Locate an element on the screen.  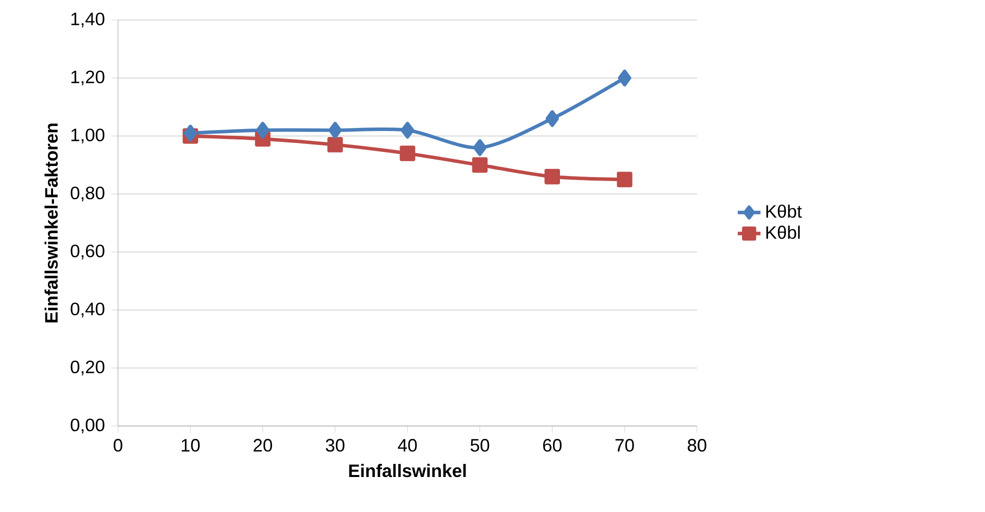
x-tick-label: 70 is located at coordinates (625, 445).